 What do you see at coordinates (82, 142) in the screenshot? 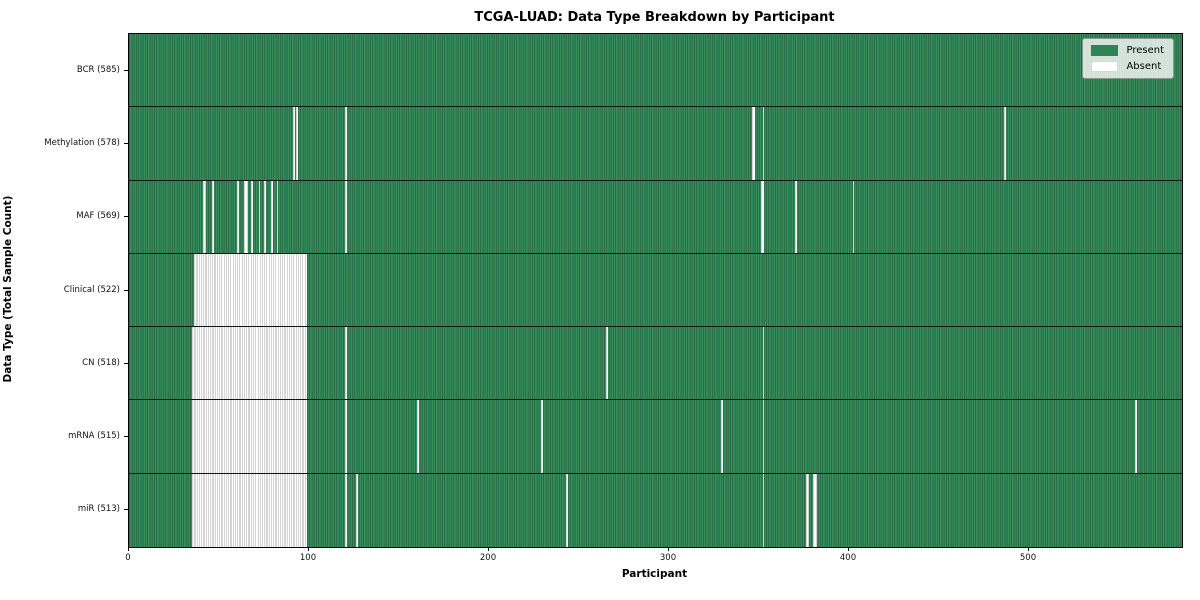
I see `y-tick-label: Methylation (578)` at bounding box center [82, 142].